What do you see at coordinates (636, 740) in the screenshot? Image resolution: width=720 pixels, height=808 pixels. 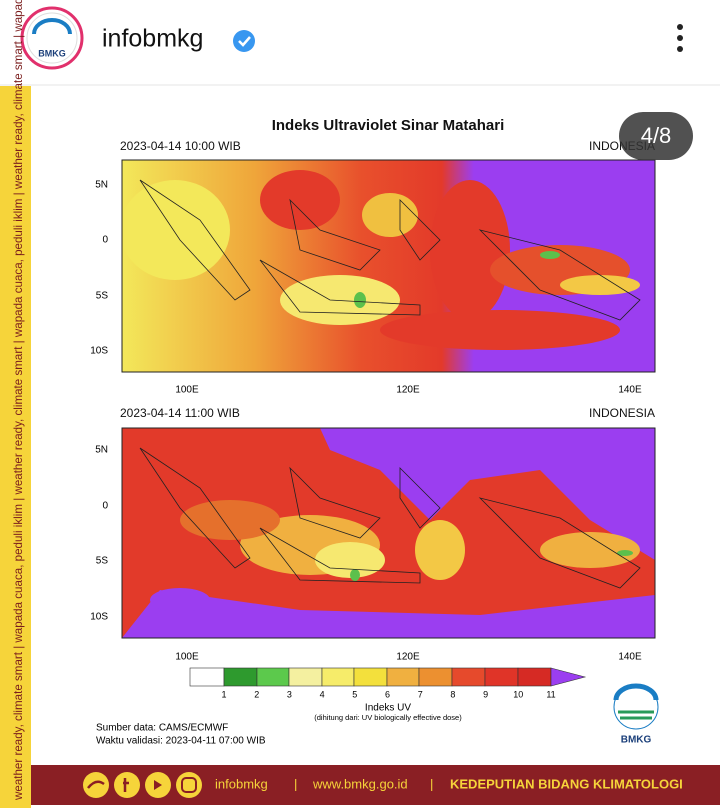 I see `logo-label: BMKG` at bounding box center [636, 740].